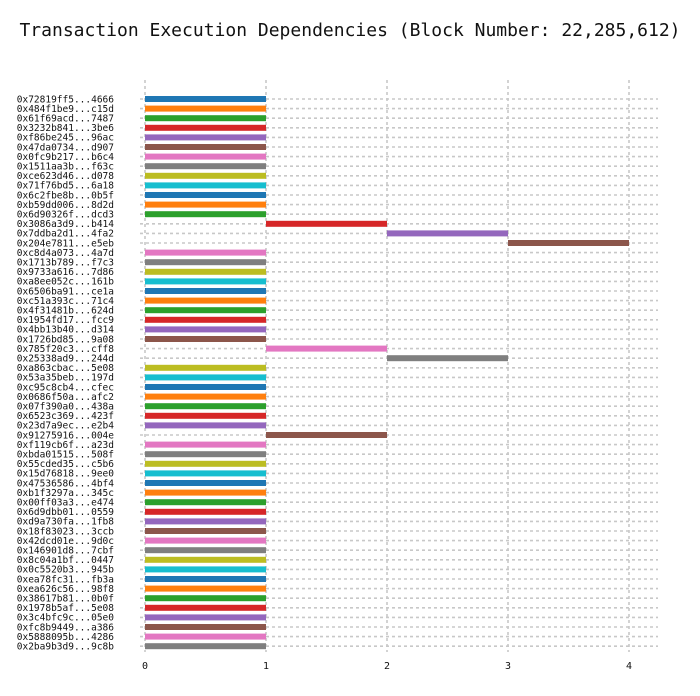  What do you see at coordinates (65, 109) in the screenshot?
I see `y-tick-label: 0x484f1be9...c15d` at bounding box center [65, 109].